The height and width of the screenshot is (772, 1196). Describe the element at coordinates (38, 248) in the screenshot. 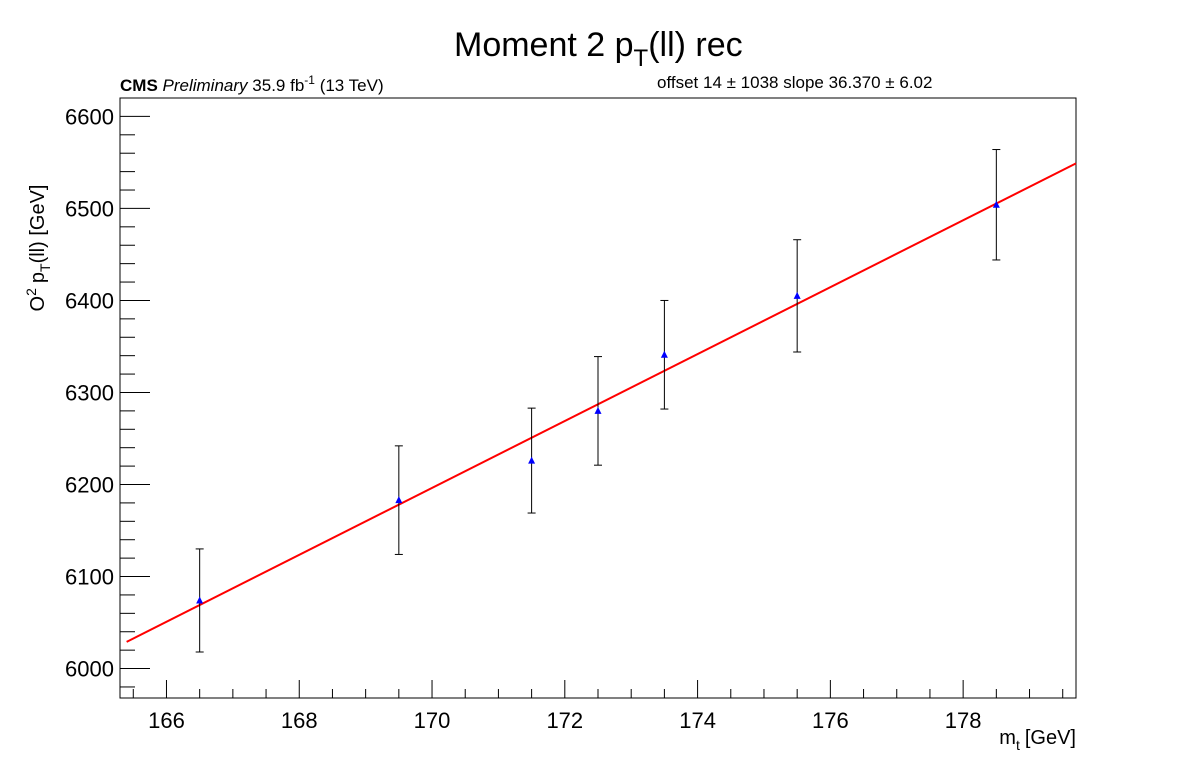

I see `y-axis-label: O2pT(ll) [GeV]` at that location.